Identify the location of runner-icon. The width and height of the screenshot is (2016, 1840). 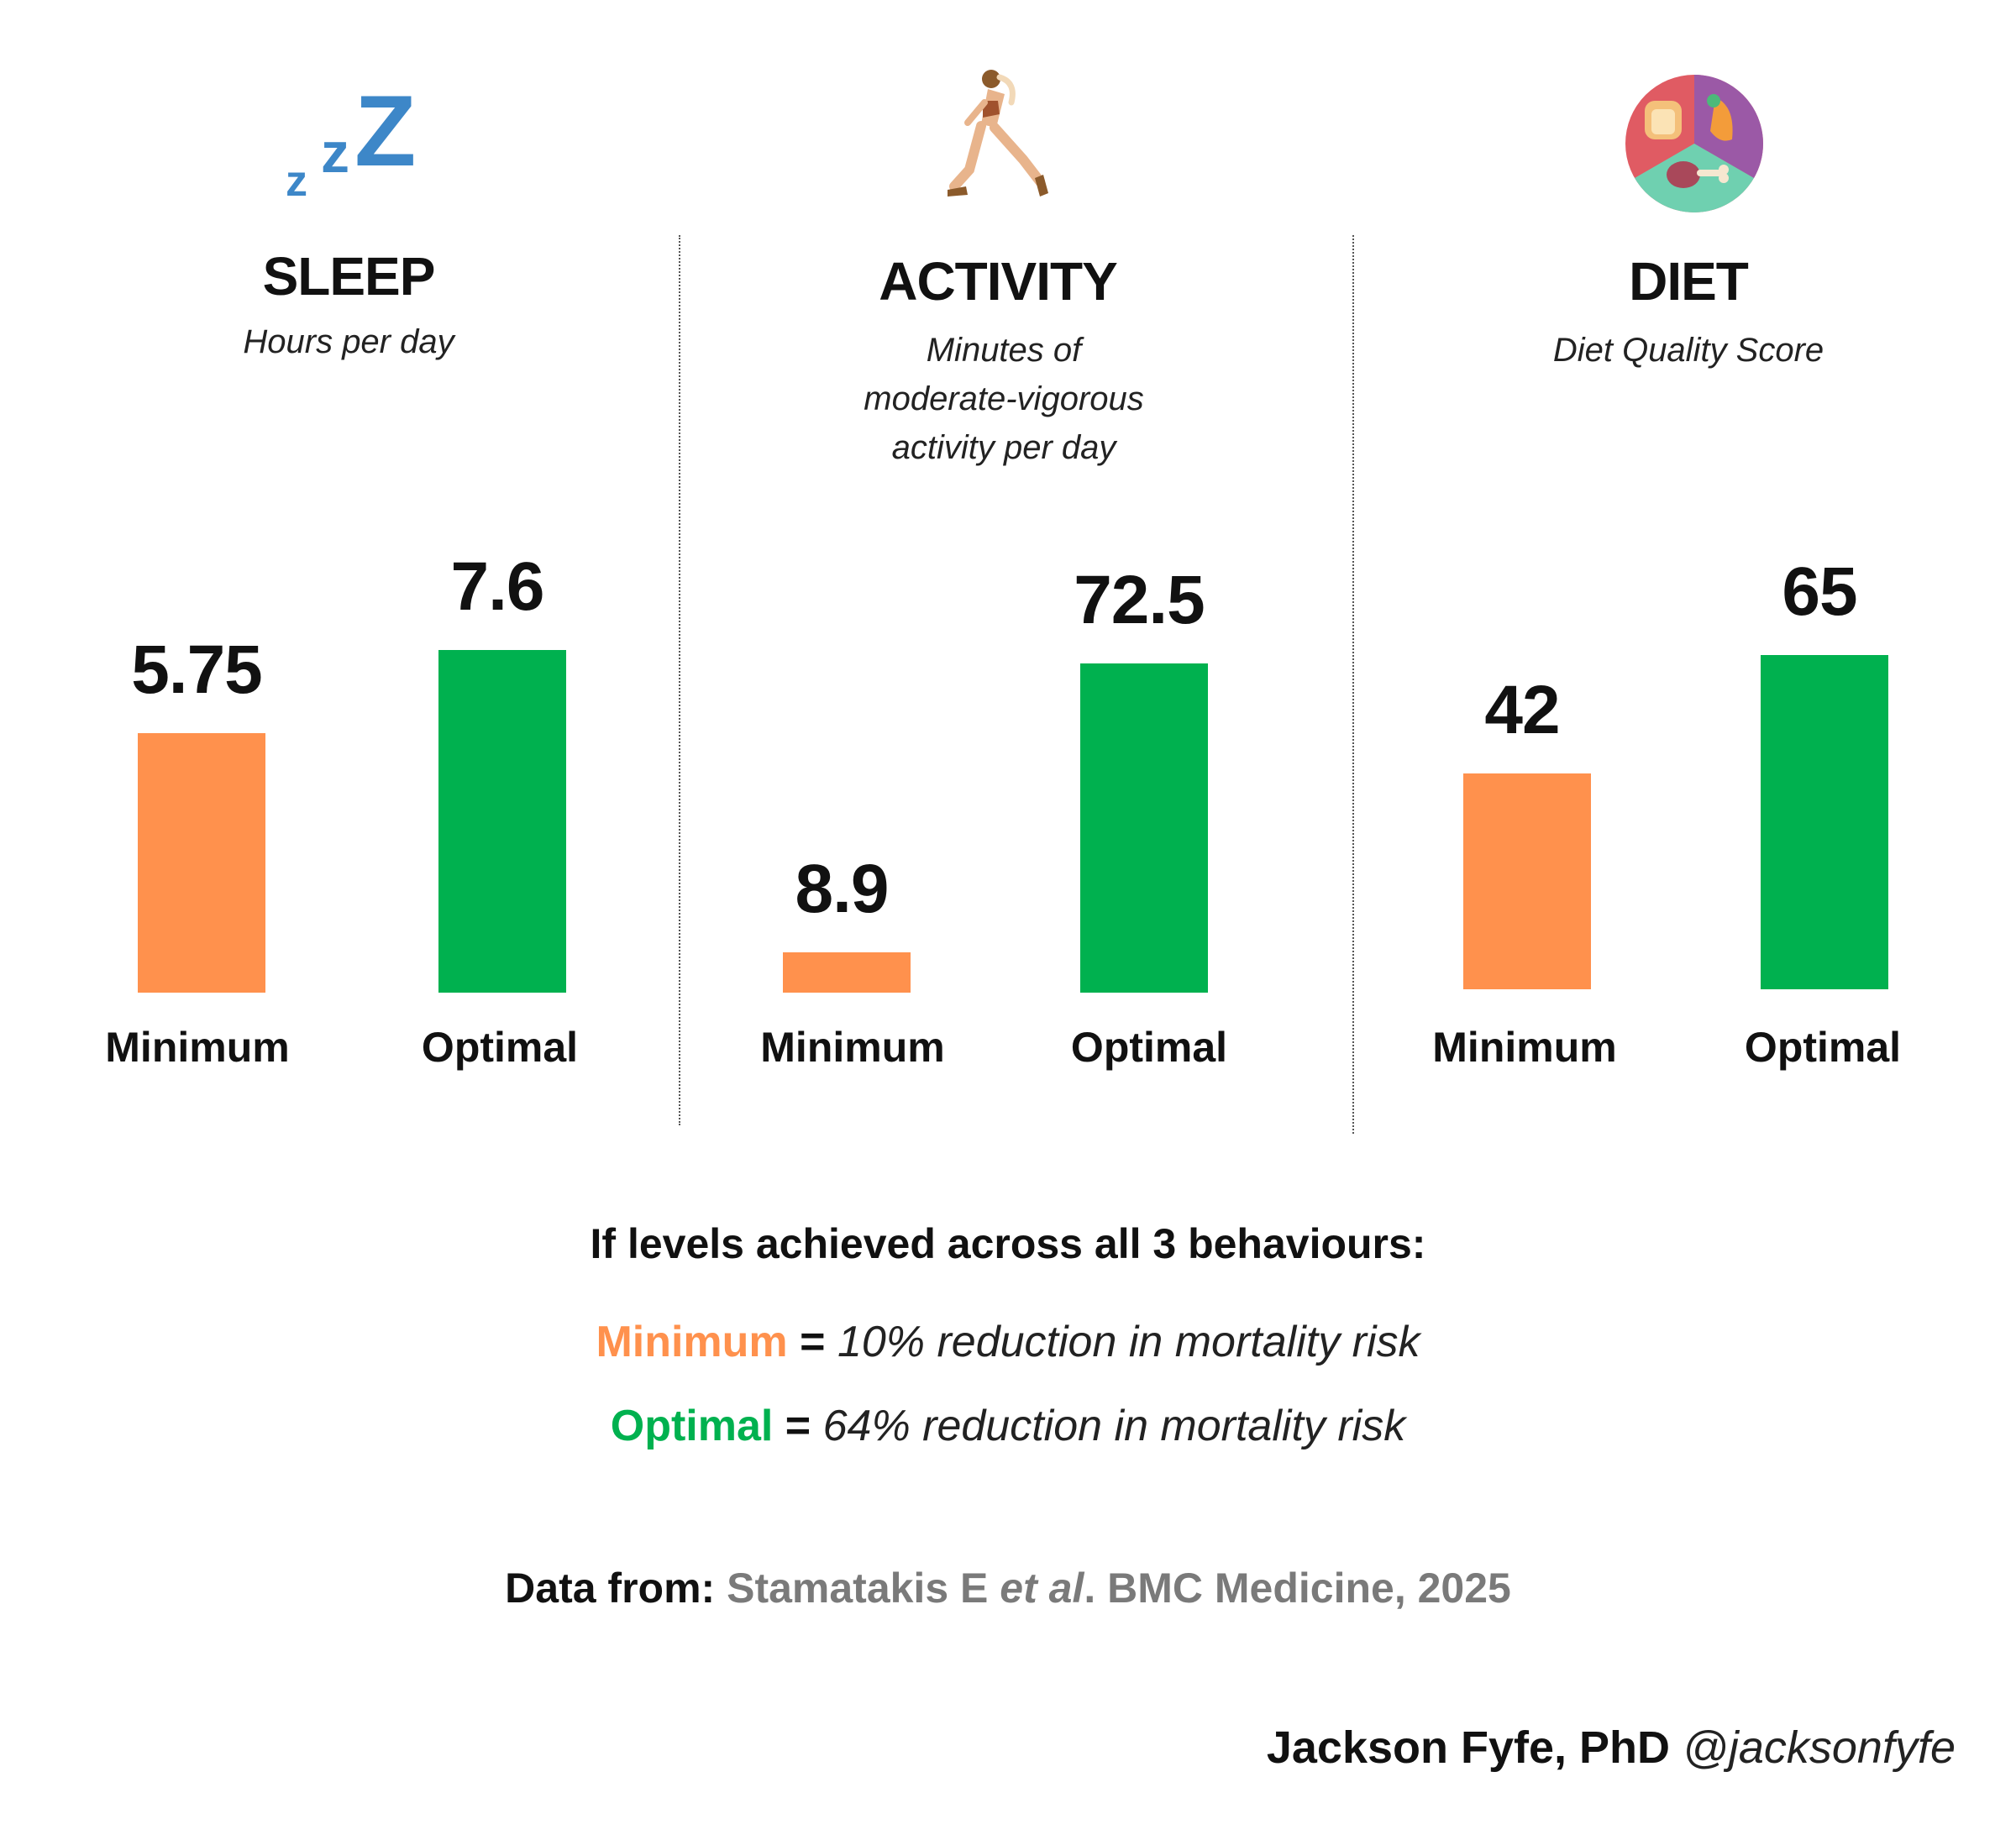
(998, 133).